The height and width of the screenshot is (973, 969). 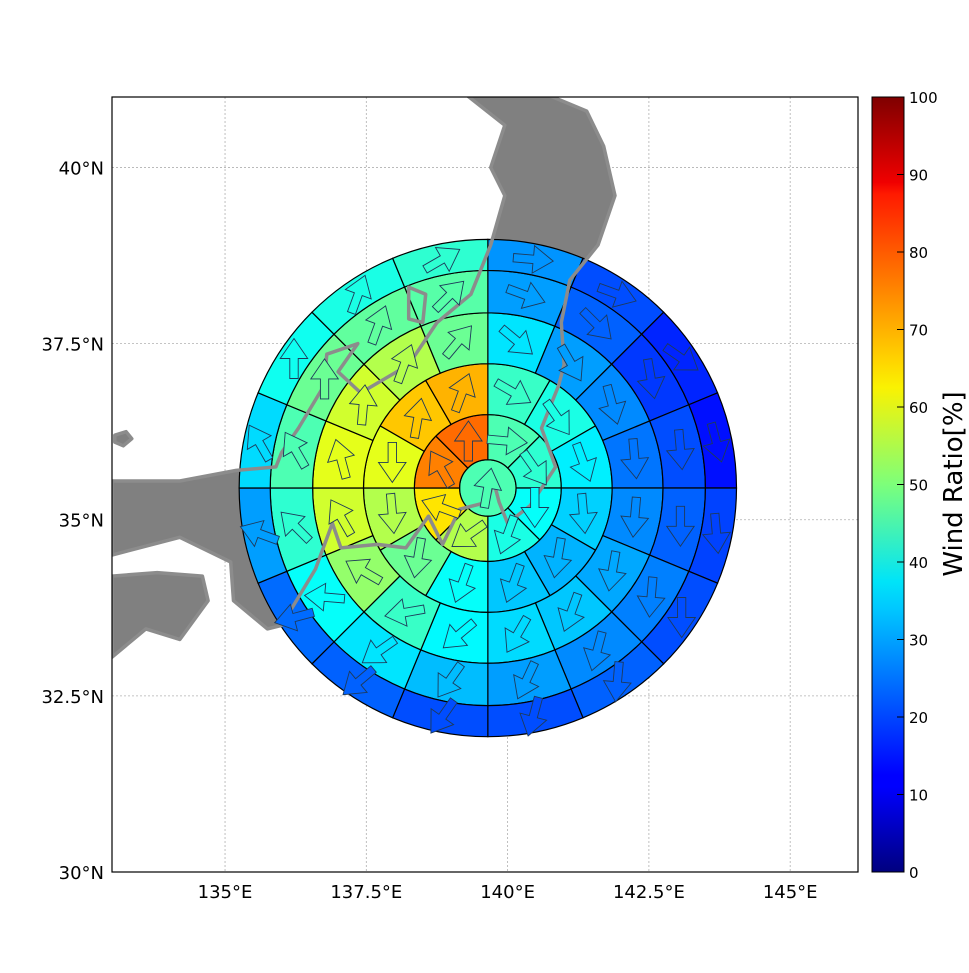 What do you see at coordinates (918, 176) in the screenshot?
I see `colorbar-tick-label: 90` at bounding box center [918, 176].